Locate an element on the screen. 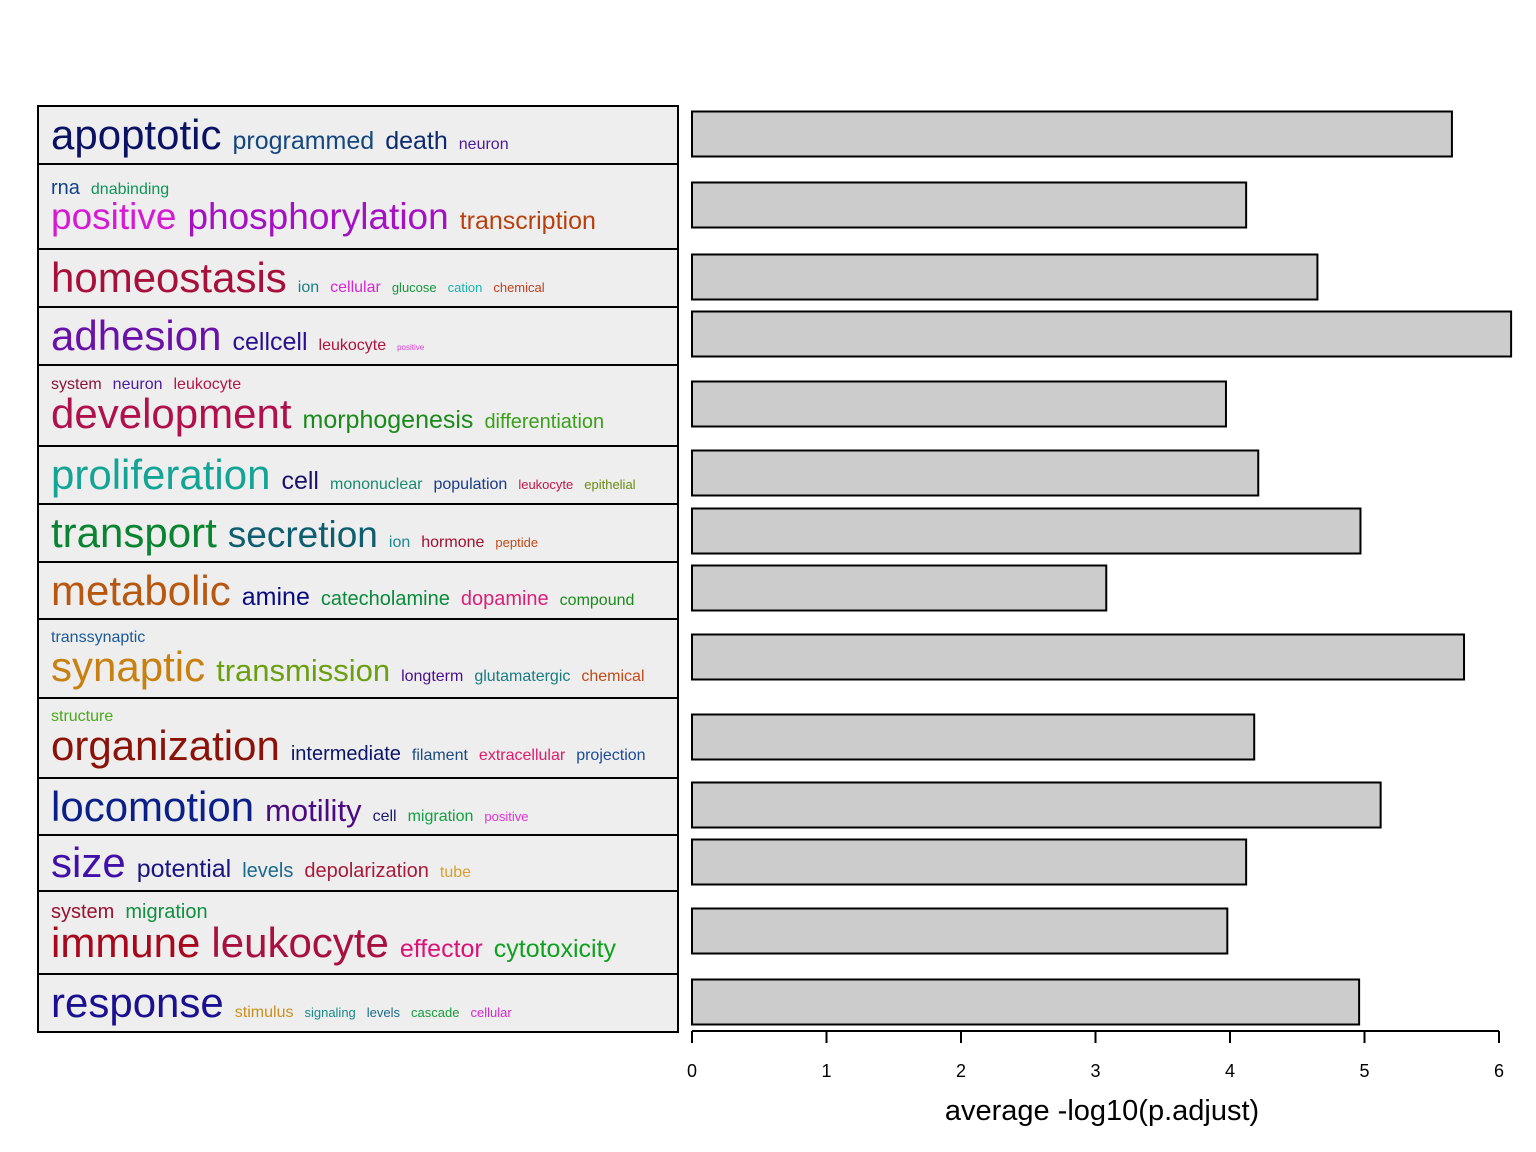 The image size is (1536, 1152). word-cloud-row: apoptotic programmed death neuron is located at coordinates (358, 135).